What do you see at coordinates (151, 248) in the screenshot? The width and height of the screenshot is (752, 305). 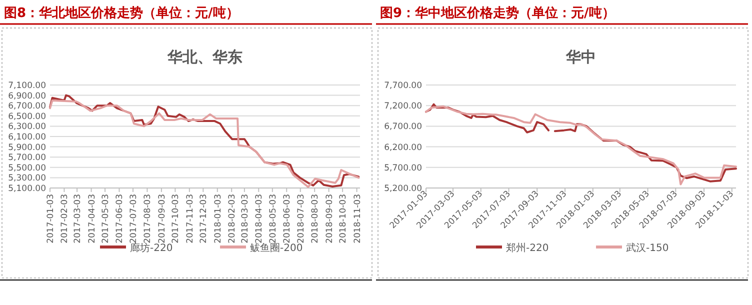 I see `legend-label: 廊坊-220` at bounding box center [151, 248].